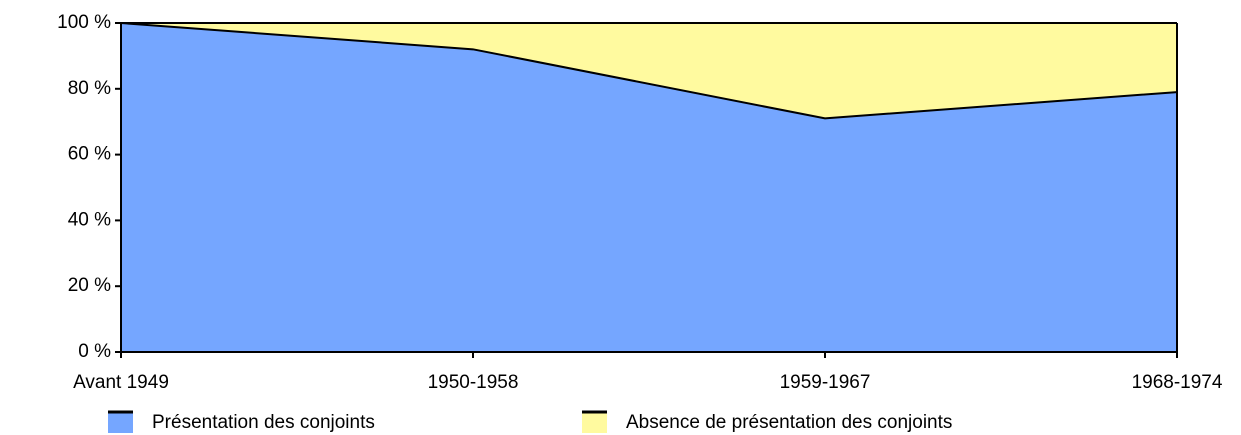 This screenshot has width=1241, height=435. Describe the element at coordinates (1177, 382) in the screenshot. I see `x-tick-label: 1968-1974` at that location.